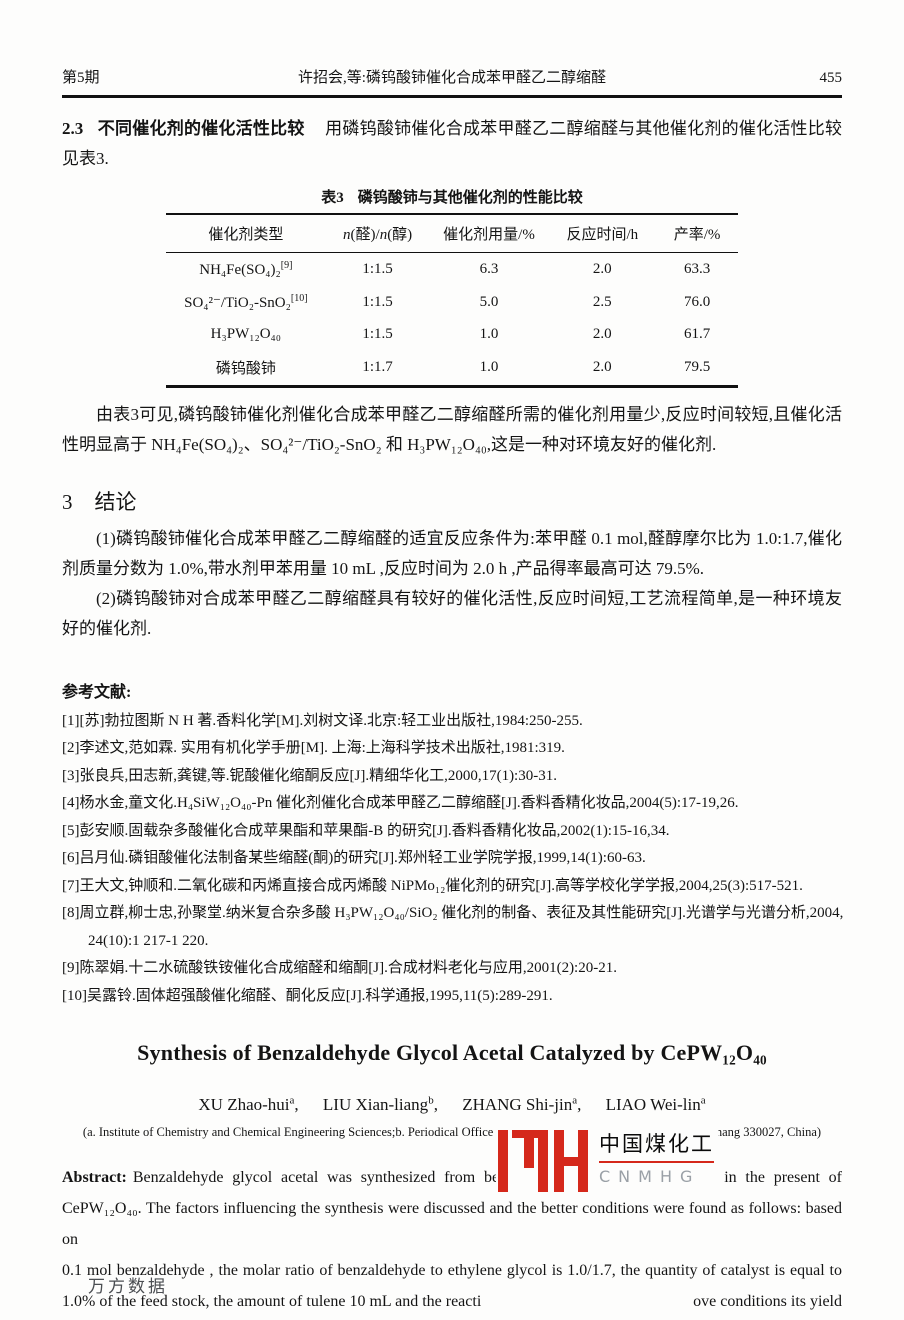 The image size is (904, 1320). Describe the element at coordinates (375, 1104) in the screenshot. I see `author-text: LIU Xian-liang` at that location.